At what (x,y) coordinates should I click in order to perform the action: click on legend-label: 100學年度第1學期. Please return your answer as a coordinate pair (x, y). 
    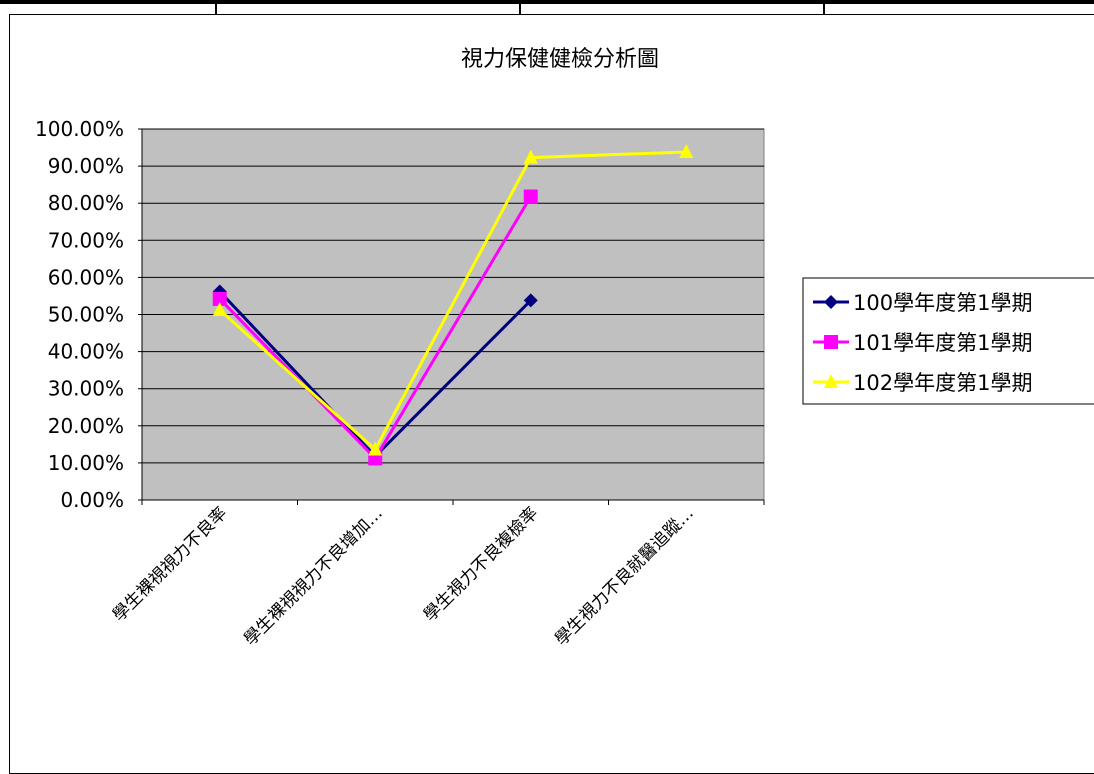
    Looking at the image, I should click on (942, 303).